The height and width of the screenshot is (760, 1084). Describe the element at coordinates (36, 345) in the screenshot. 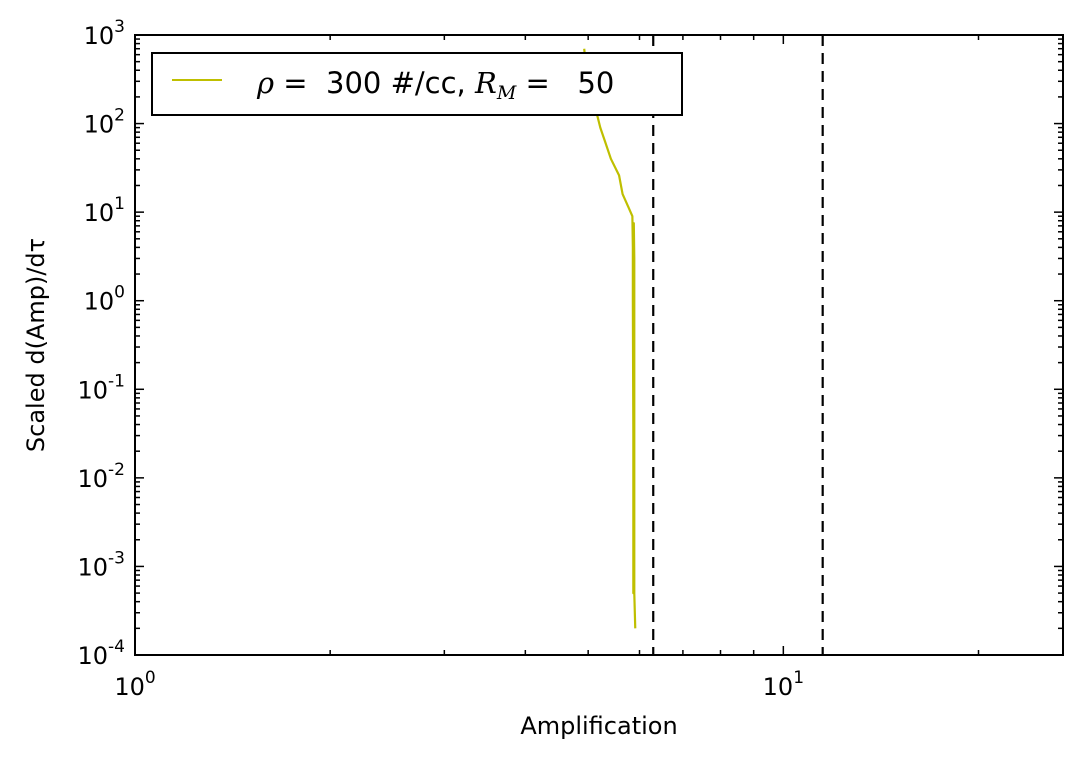

I see `y-axis-label: Scaled d(Amp)/dτ` at that location.